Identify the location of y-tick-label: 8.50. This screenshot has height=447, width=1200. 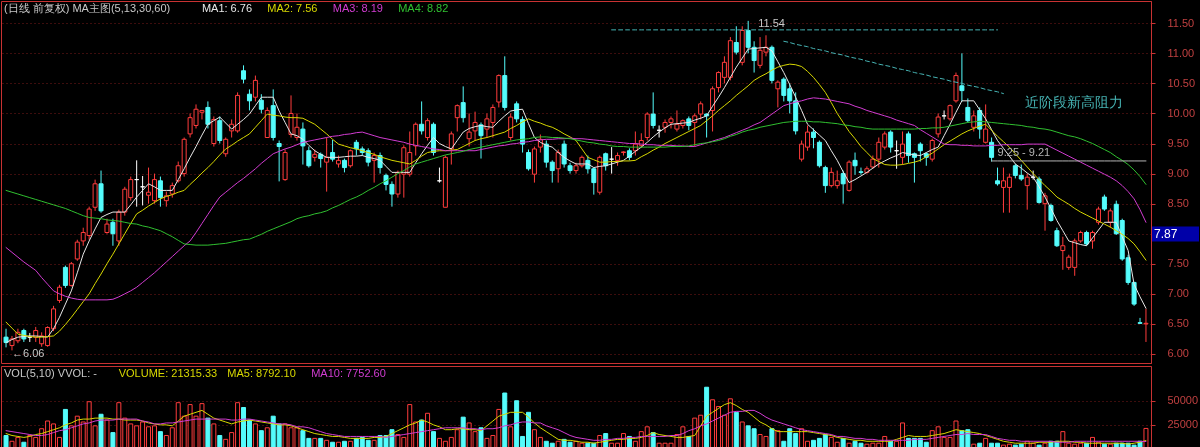
(1178, 203).